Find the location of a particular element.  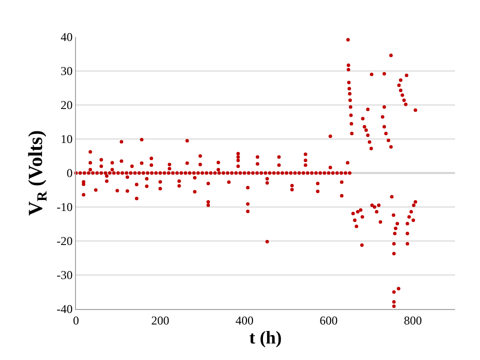

x-tick-label: 800 is located at coordinates (413, 320).